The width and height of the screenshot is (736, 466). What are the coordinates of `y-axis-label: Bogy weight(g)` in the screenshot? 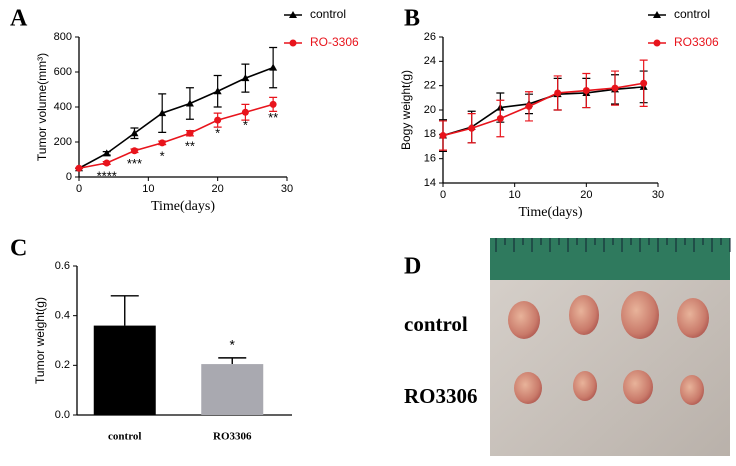 It's located at (406, 110).